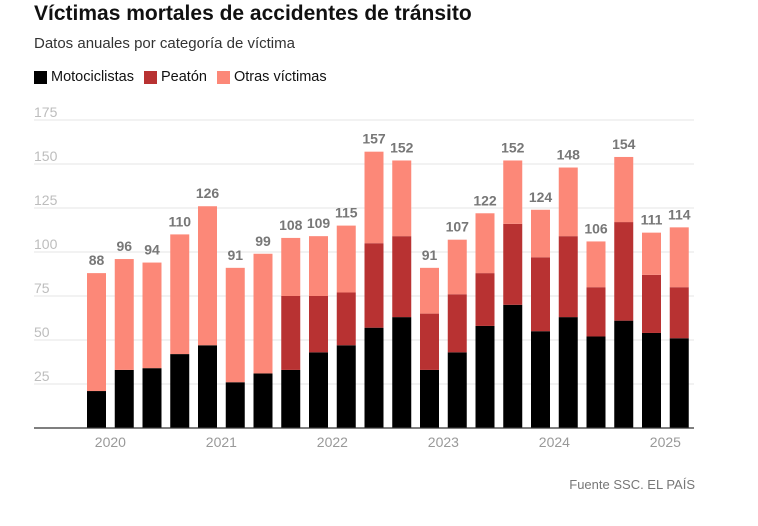  What do you see at coordinates (92, 77) in the screenshot?
I see `legend-label-motociclistas: Motociclistas` at bounding box center [92, 77].